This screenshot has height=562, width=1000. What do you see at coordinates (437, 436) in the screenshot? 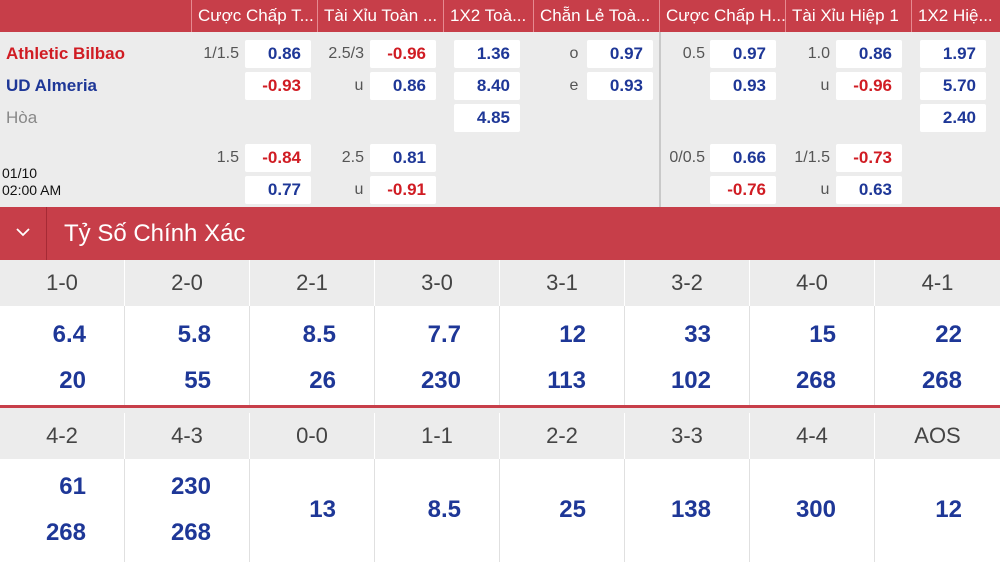
I see `score-label: 1-1` at bounding box center [437, 436].